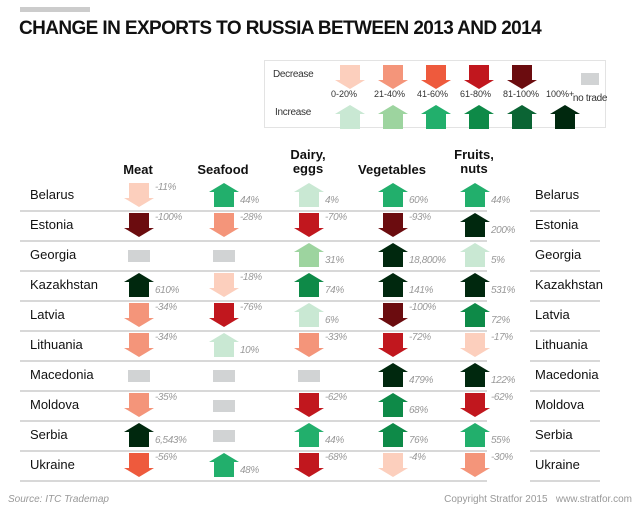 This screenshot has height=510, width=640. What do you see at coordinates (418, 410) in the screenshot?
I see `cell-value: 68%` at bounding box center [418, 410].